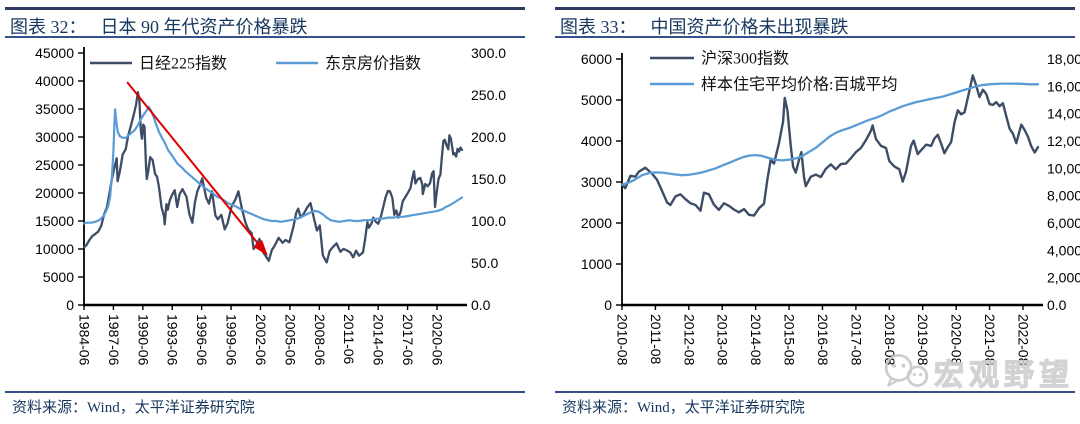  I want to click on svg-text: 2005-06, so click(290, 340).